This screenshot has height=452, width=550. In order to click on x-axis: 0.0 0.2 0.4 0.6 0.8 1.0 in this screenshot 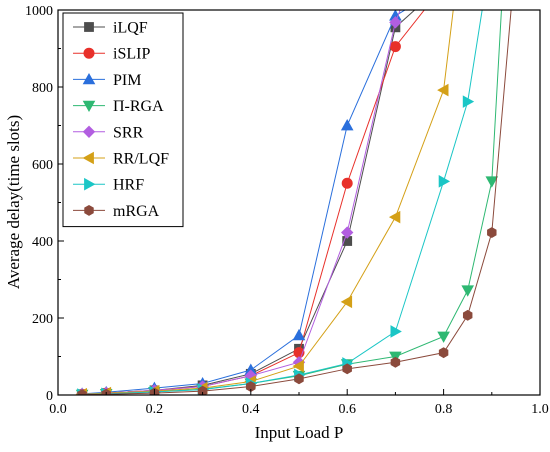, I will do `click(299, 403)`.